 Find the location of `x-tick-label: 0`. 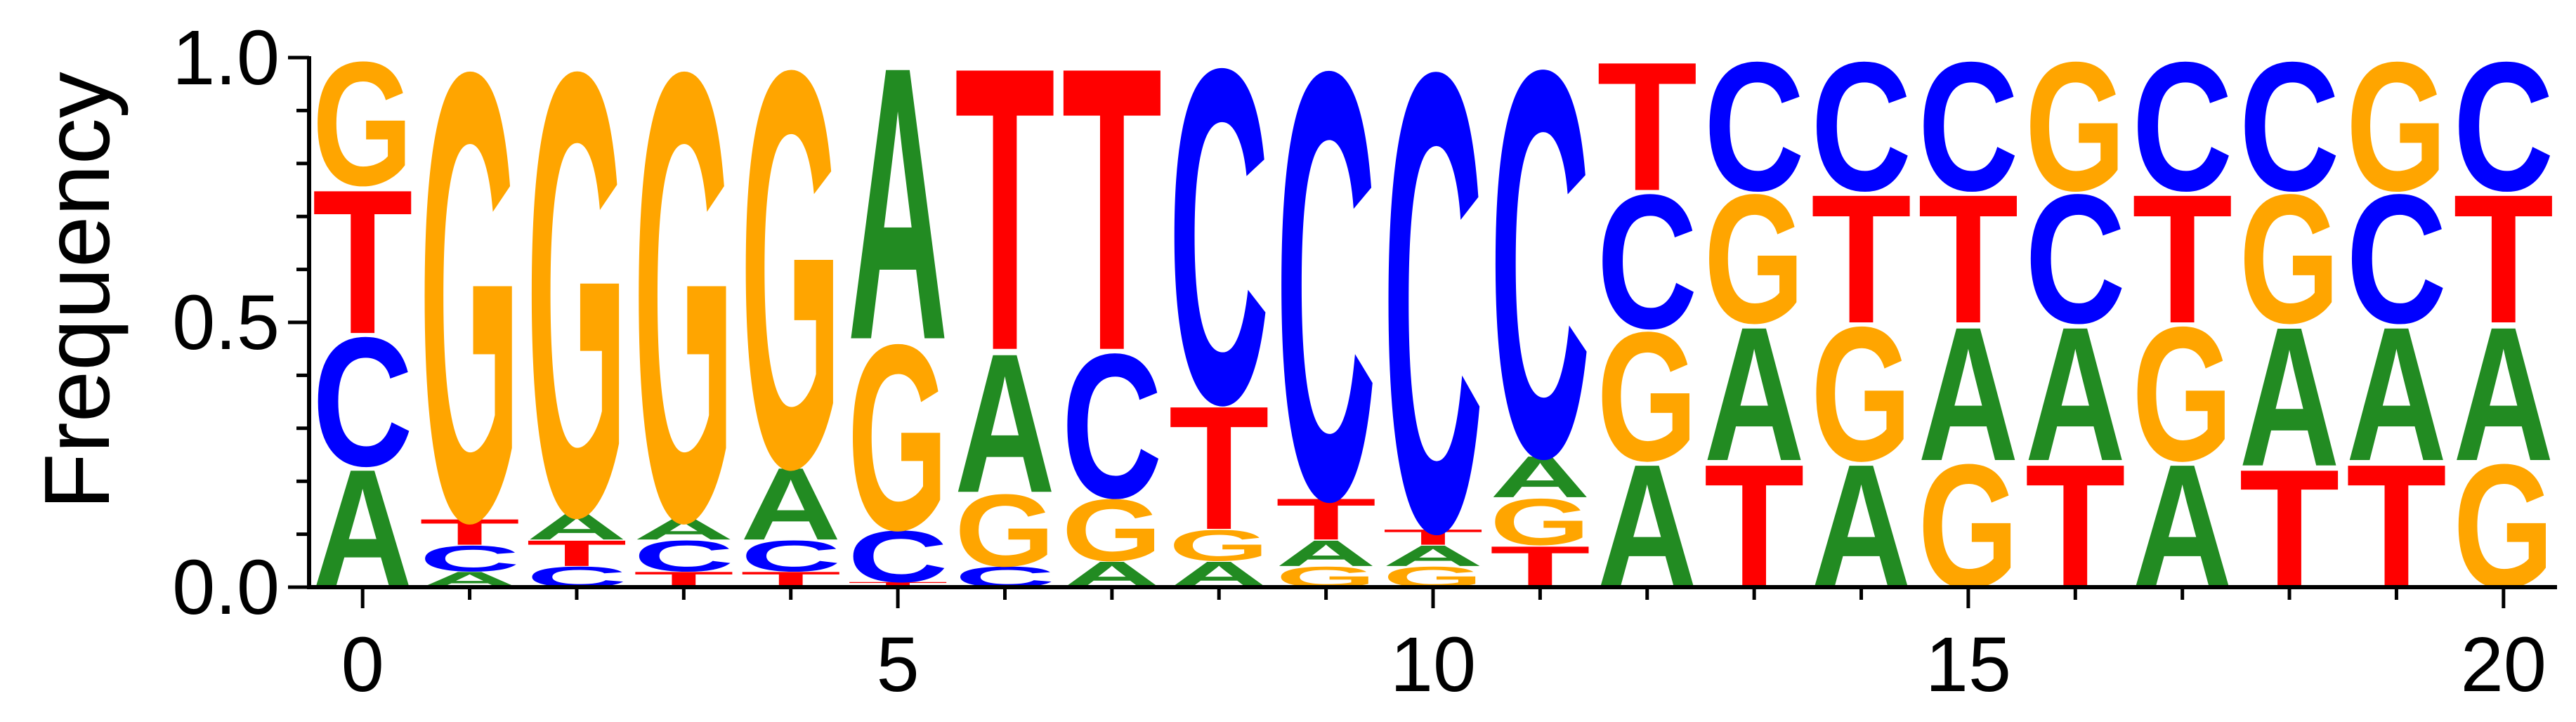

x-tick-label: 0 is located at coordinates (362, 665).